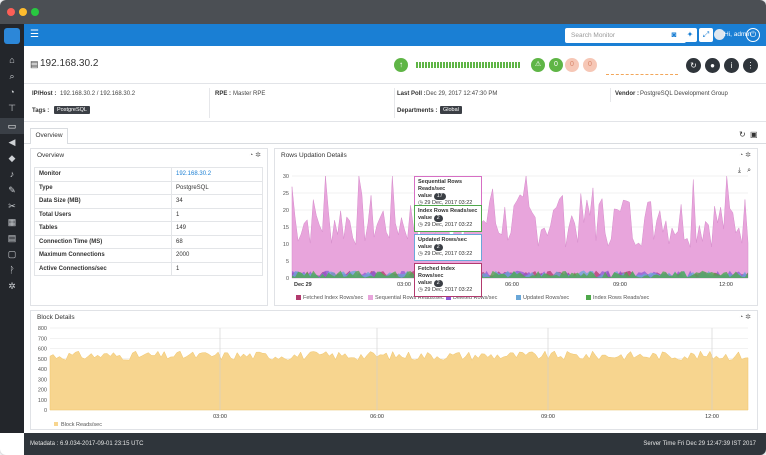 The width and height of the screenshot is (766, 455). I want to click on warning-icon: ⚠, so click(538, 64).